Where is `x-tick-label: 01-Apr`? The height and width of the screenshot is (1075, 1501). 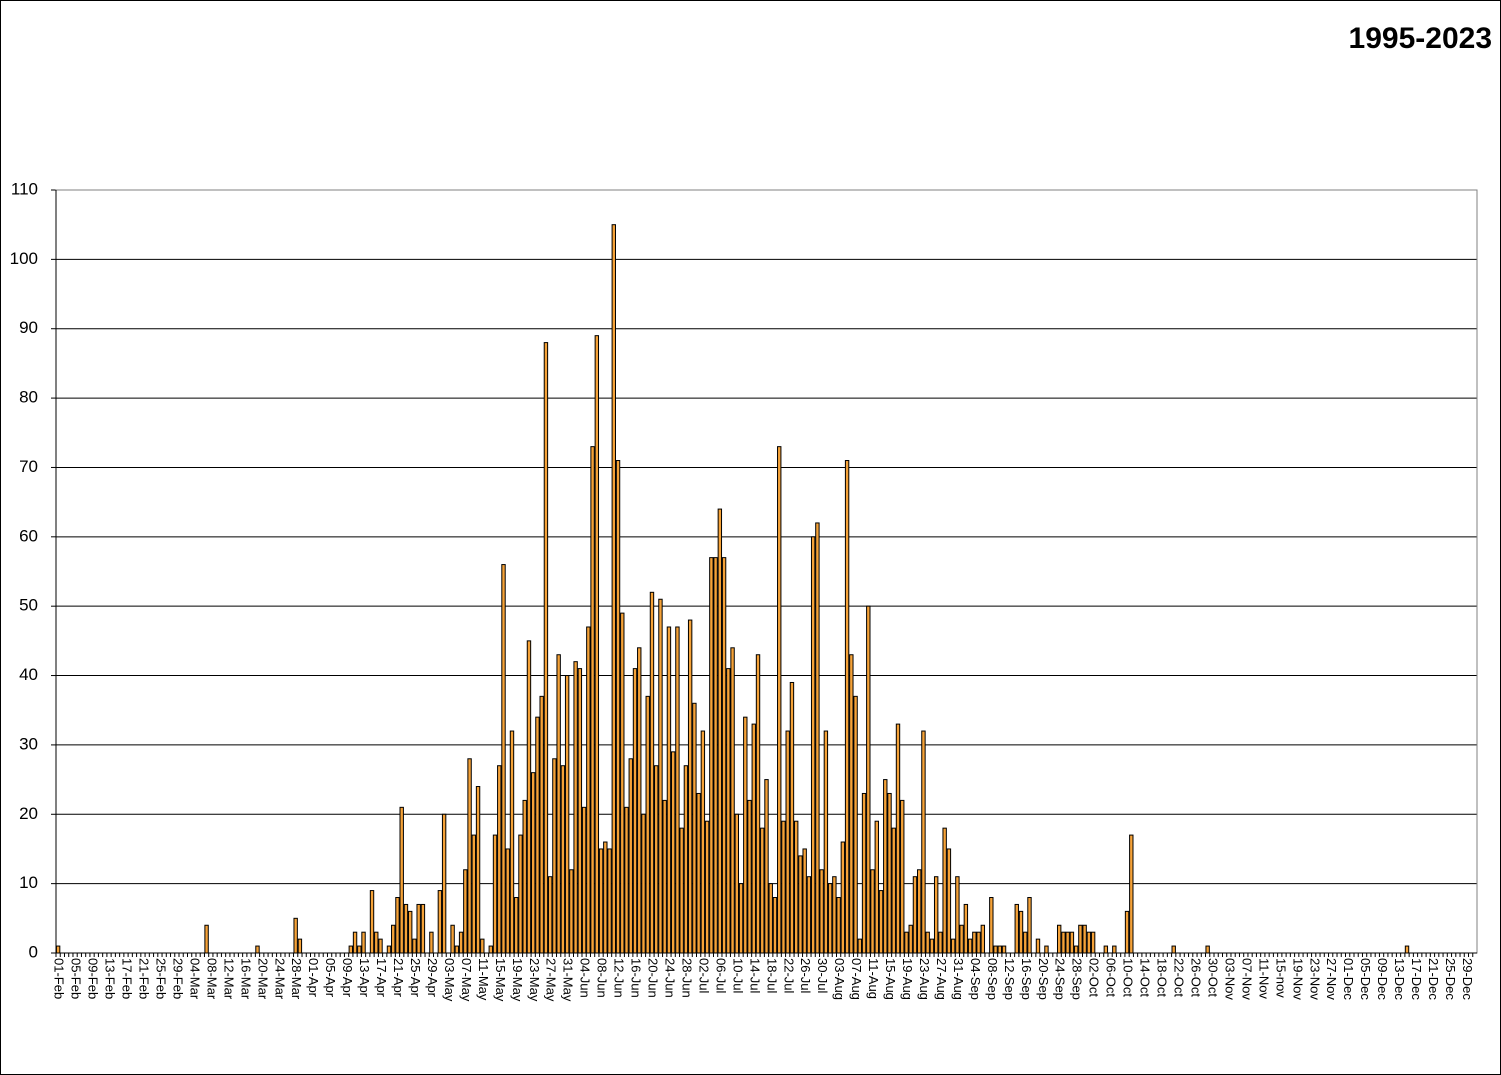 x-tick-label: 01-Apr is located at coordinates (313, 978).